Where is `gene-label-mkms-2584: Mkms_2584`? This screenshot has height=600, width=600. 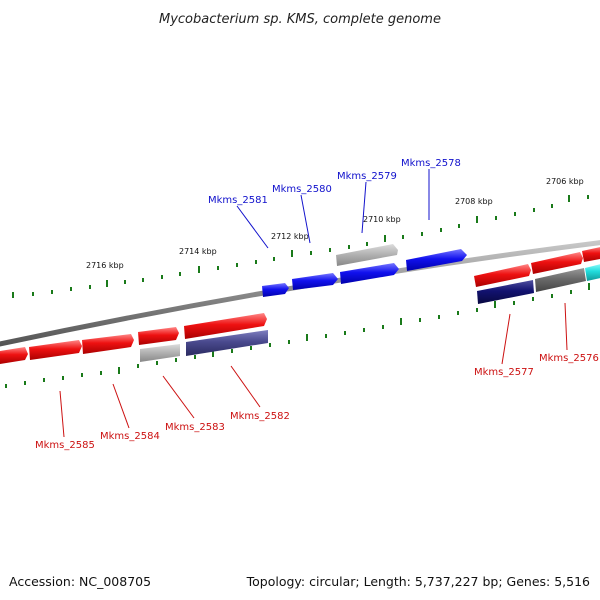 gene-label-mkms-2584: Mkms_2584 is located at coordinates (130, 412).